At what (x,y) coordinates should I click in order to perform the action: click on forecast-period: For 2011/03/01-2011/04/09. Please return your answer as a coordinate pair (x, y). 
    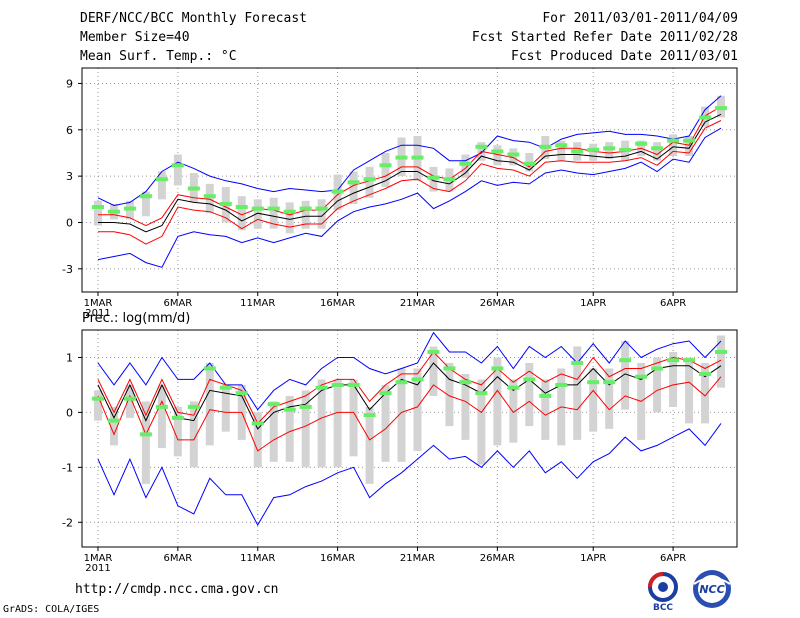
    Looking at the image, I should click on (640, 18).